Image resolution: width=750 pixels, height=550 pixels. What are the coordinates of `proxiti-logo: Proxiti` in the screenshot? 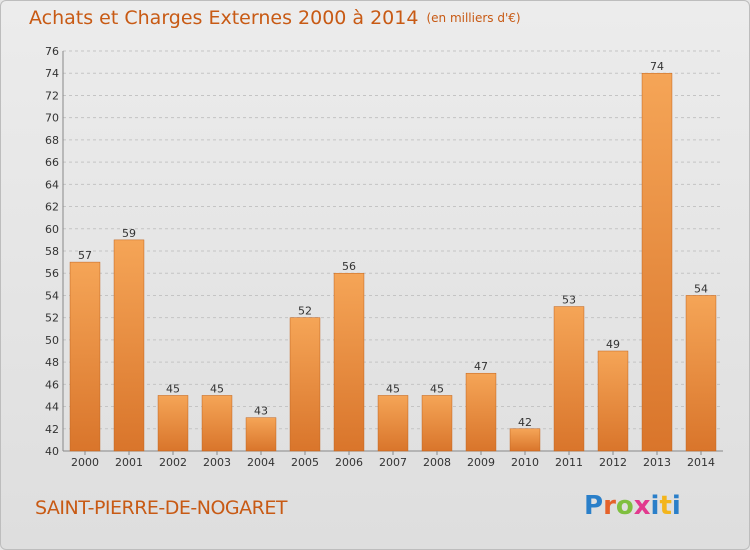 It's located at (632, 506).